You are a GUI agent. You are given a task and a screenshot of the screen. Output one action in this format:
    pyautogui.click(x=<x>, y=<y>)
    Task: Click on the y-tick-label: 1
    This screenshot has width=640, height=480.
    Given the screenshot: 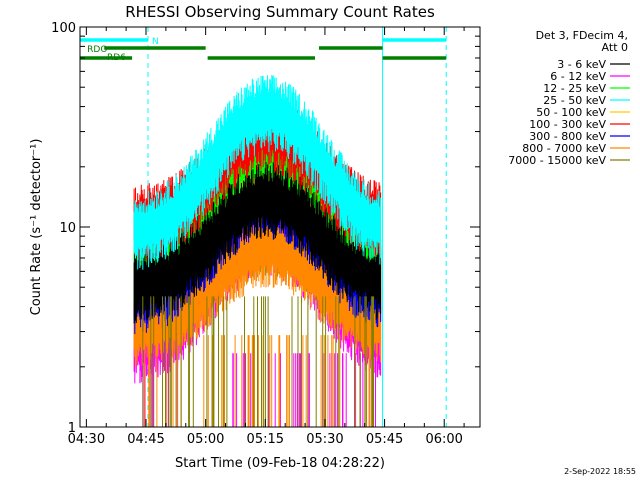 What is the action you would take?
    pyautogui.click(x=72, y=428)
    